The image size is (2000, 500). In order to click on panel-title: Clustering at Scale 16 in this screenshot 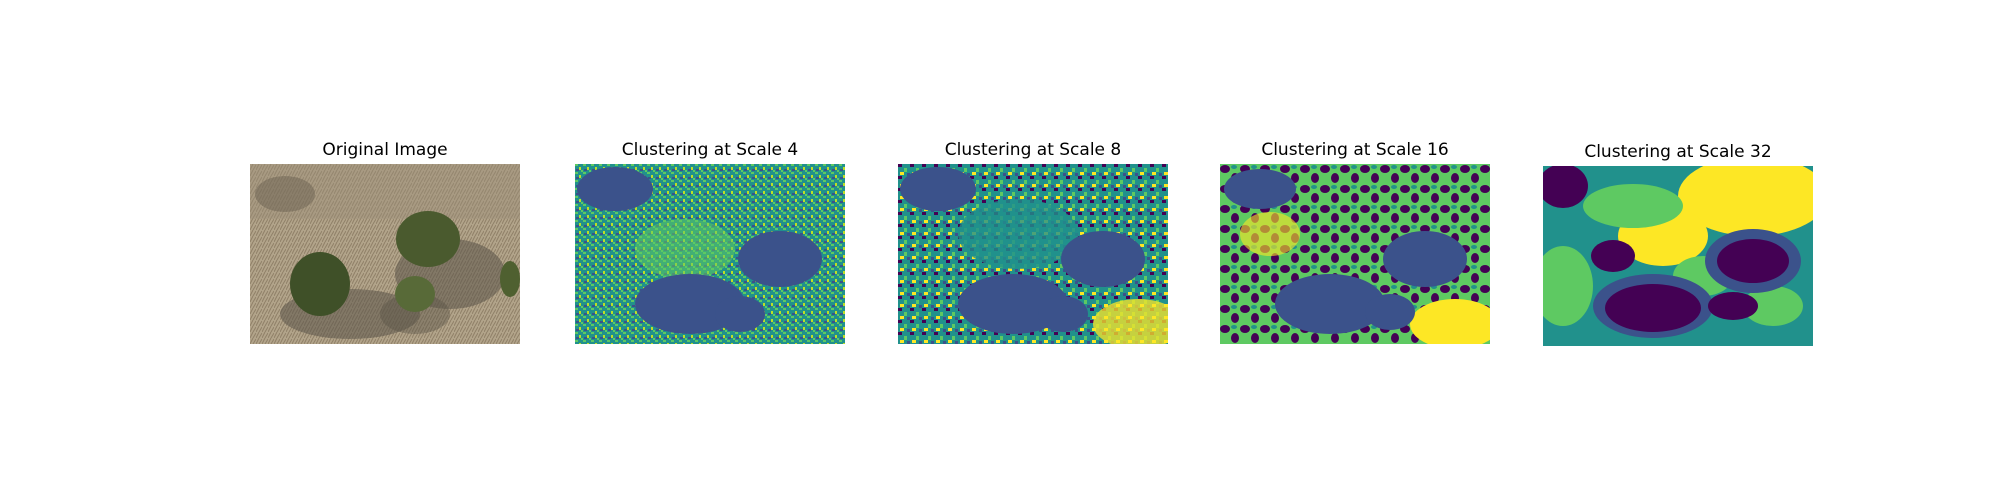, I will do `click(1355, 150)`.